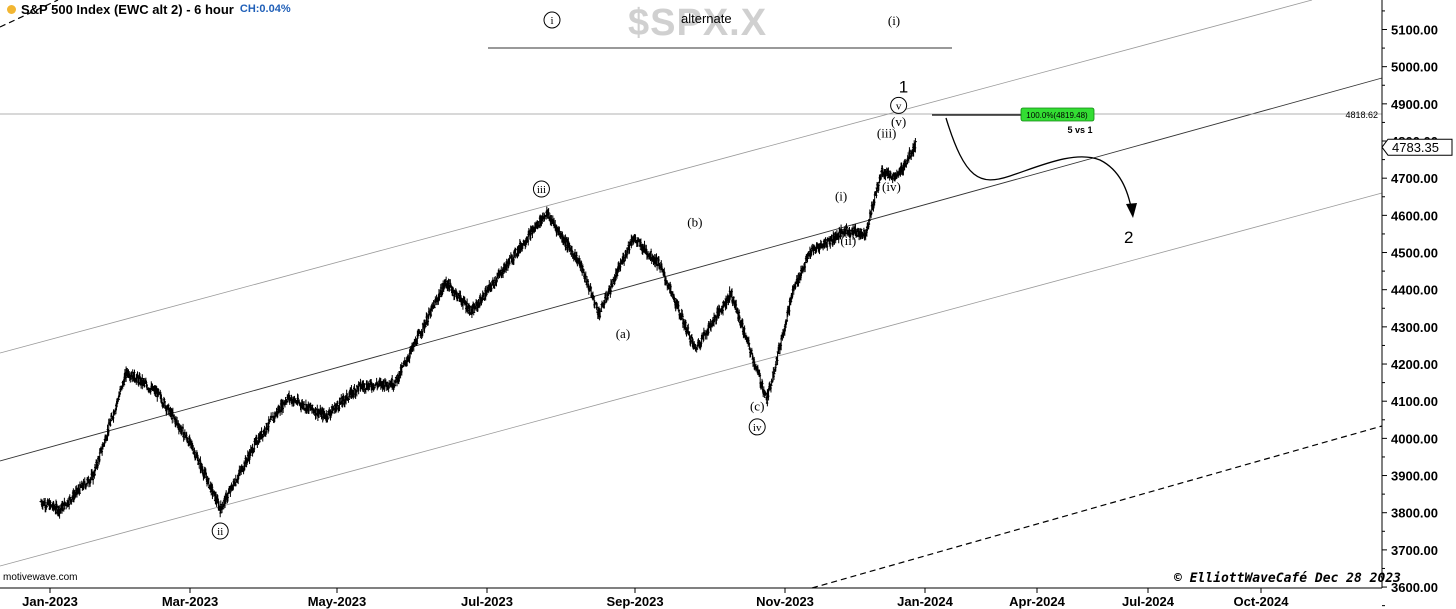 This screenshot has height=609, width=1456. I want to click on wave-label: (ii), so click(848, 240).